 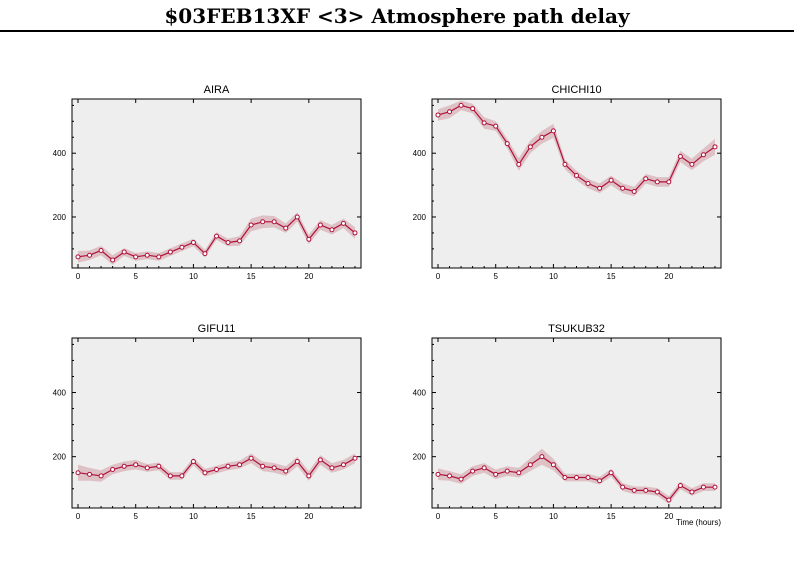 What do you see at coordinates (217, 90) in the screenshot?
I see `panel-title: AIRA` at bounding box center [217, 90].